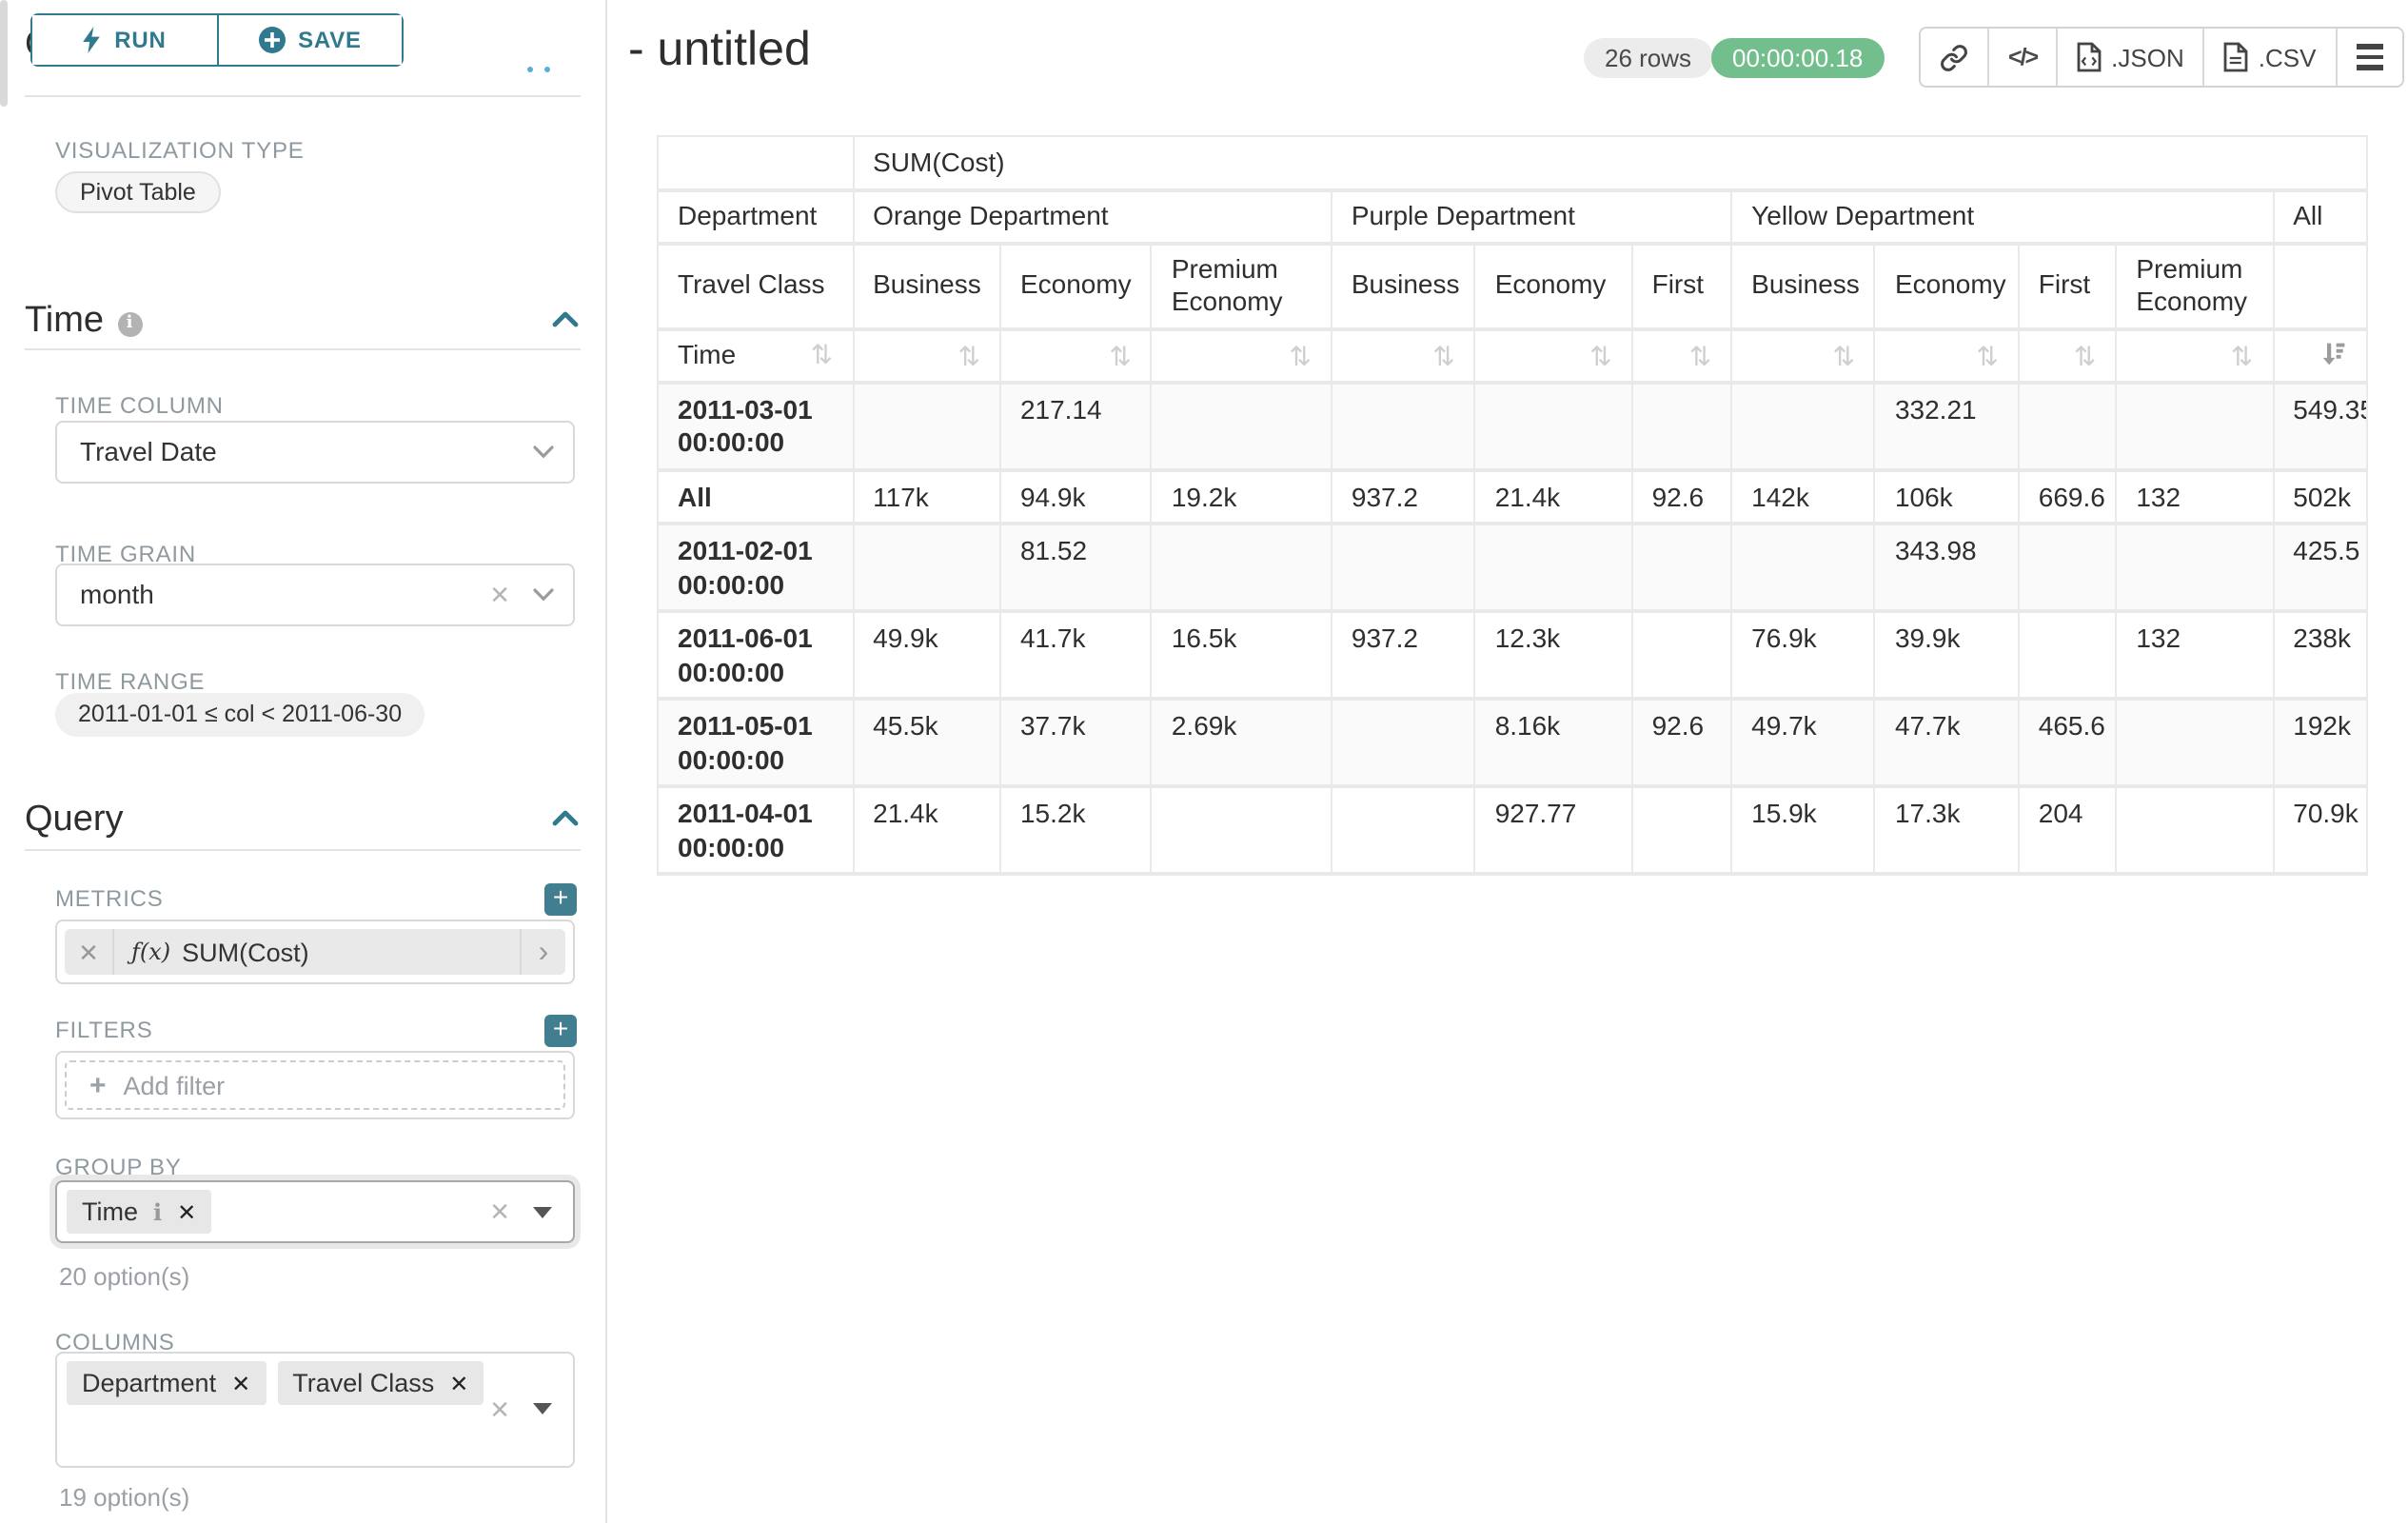 This screenshot has height=1523, width=2408. Describe the element at coordinates (109, 899) in the screenshot. I see `metrics-label: METRICS` at that location.